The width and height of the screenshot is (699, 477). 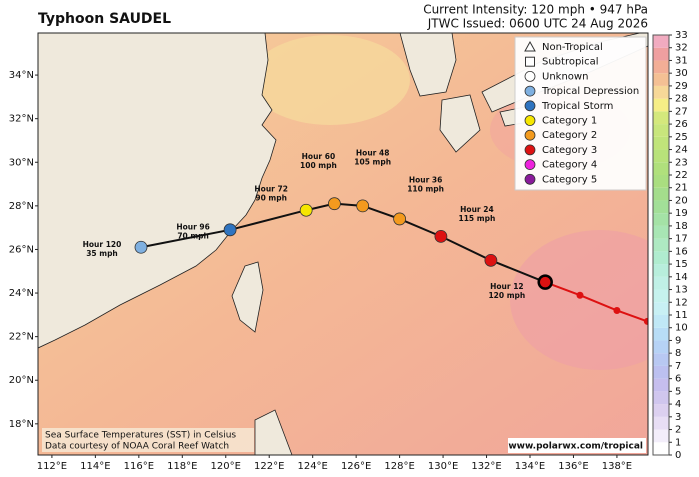 I want to click on colorbar-tick-label: 0, so click(x=678, y=455).